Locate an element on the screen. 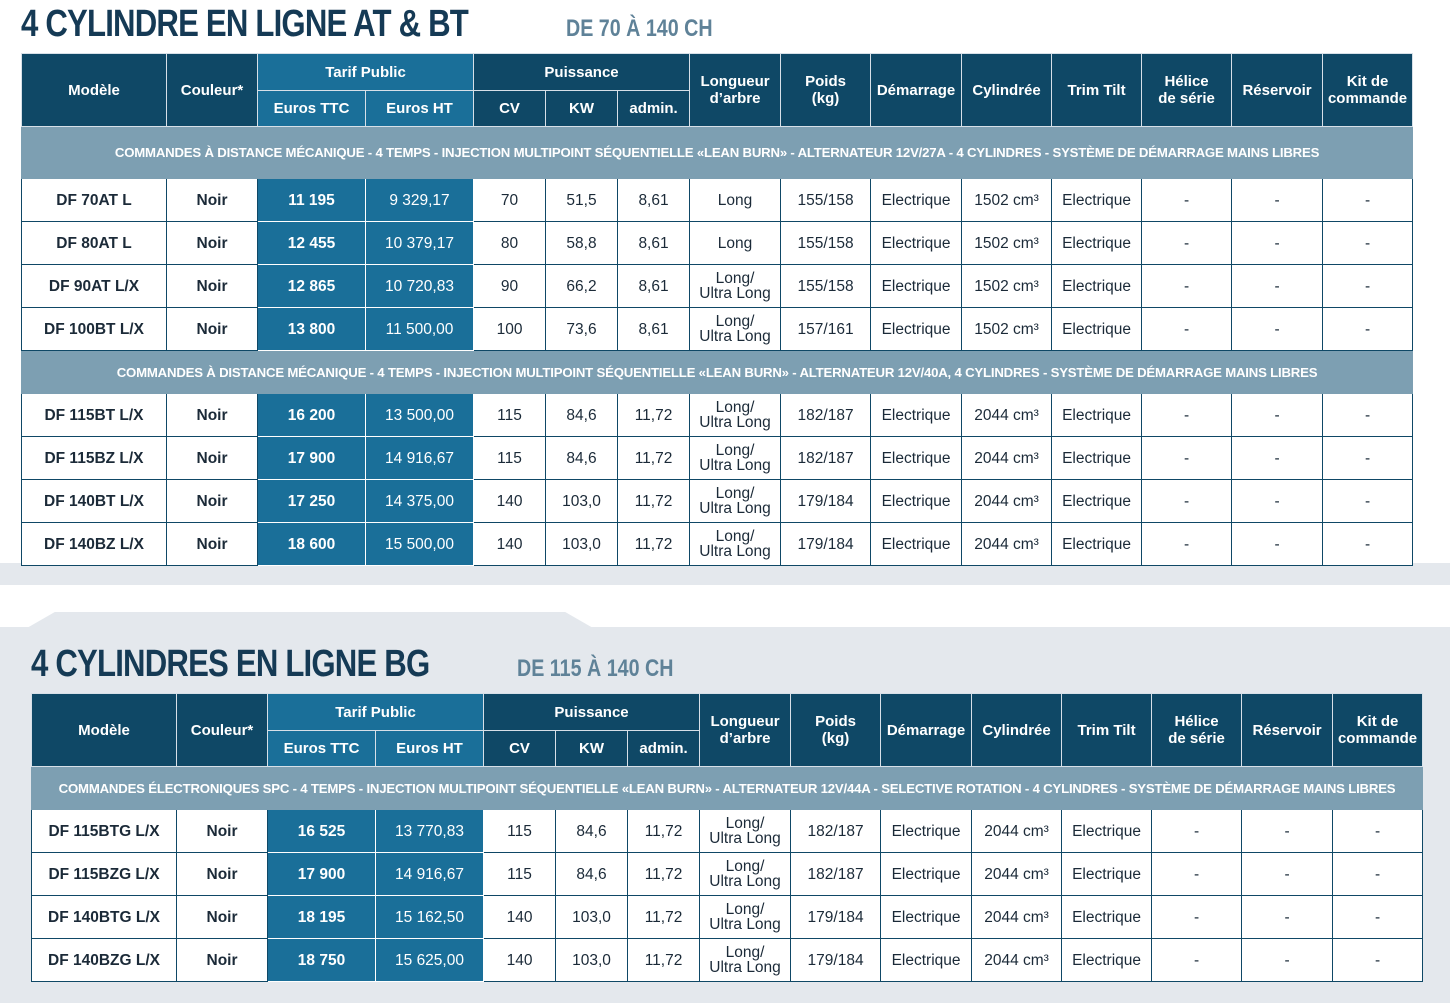 Image resolution: width=1450 pixels, height=1003 pixels. cell: 157/161 is located at coordinates (826, 329).